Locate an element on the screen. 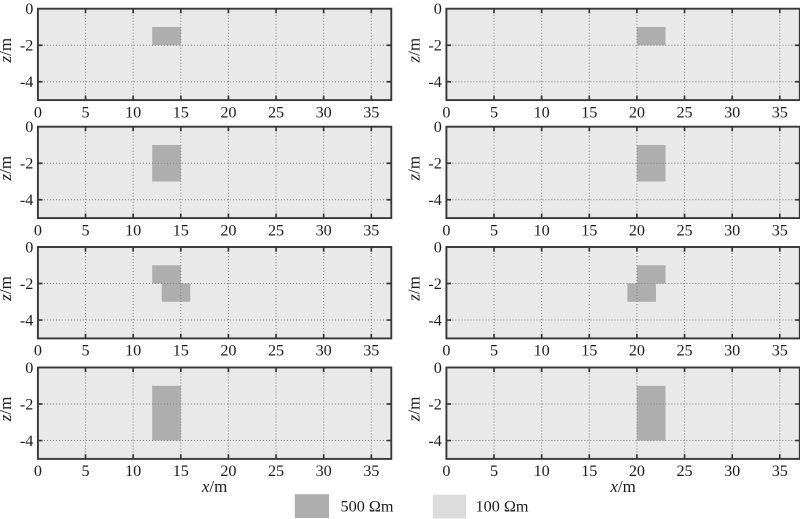  svg-text: 500 Ωm is located at coordinates (367, 507).